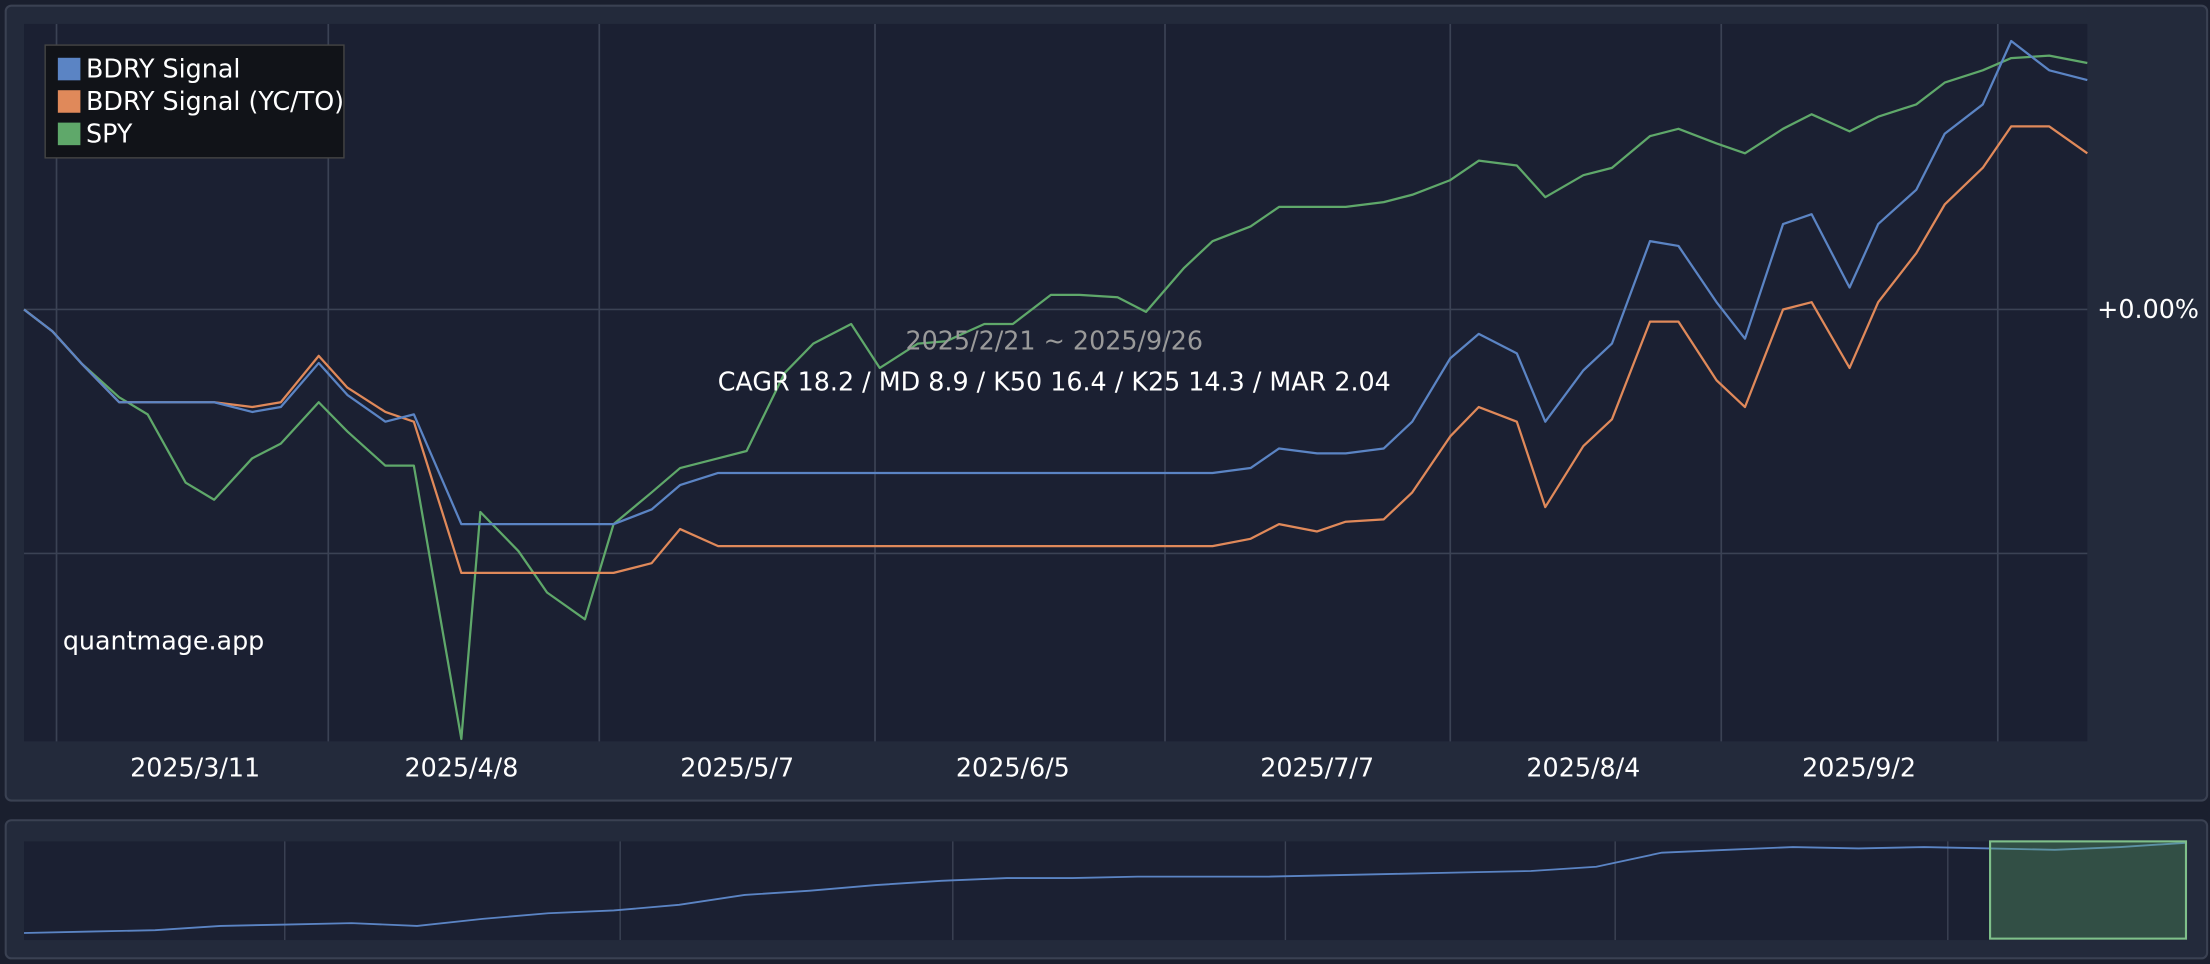 Image resolution: width=2210 pixels, height=964 pixels. What do you see at coordinates (2148, 309) in the screenshot?
I see `y-tick-label: +0.00%` at bounding box center [2148, 309].